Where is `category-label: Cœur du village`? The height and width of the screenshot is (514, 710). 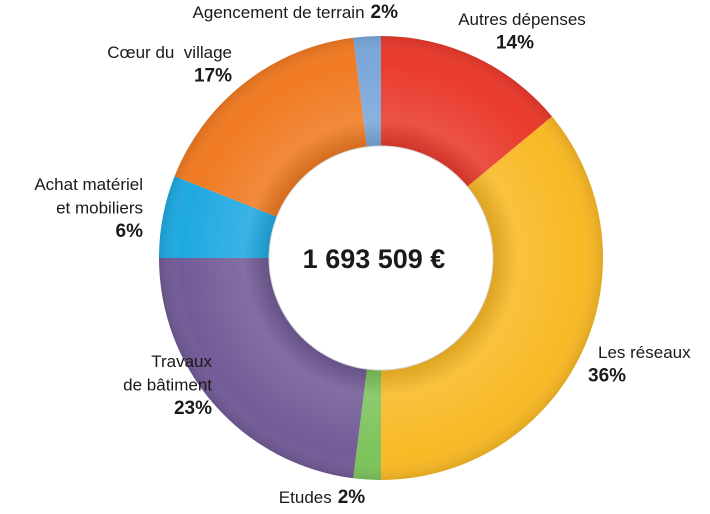
category-label: Cœur du village is located at coordinates (169, 52).